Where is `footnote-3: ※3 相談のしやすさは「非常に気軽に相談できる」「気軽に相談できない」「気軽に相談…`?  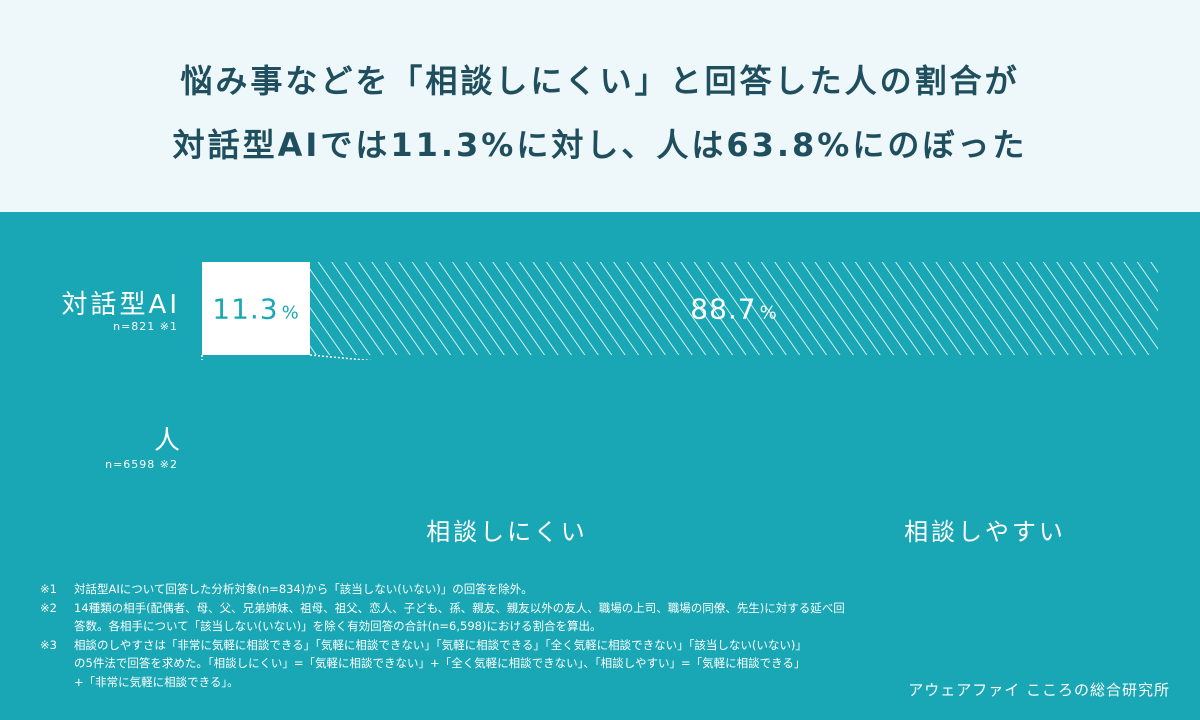 footnote-3: ※3 相談のしやすさは「非常に気軽に相談できる」「気軽に相談できない」「気軽に相談… is located at coordinates (447, 664).